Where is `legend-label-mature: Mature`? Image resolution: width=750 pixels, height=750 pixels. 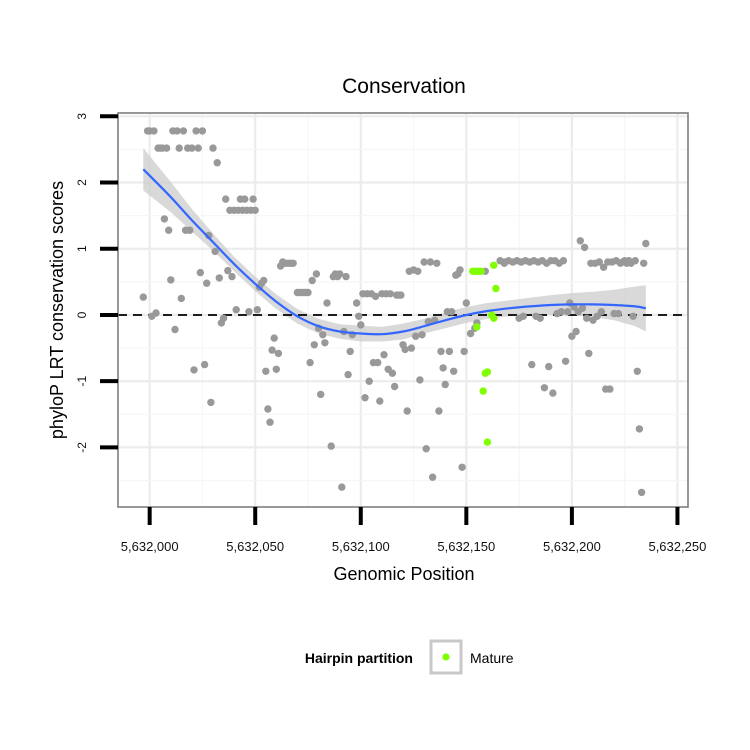 legend-label-mature: Mature is located at coordinates (492, 658).